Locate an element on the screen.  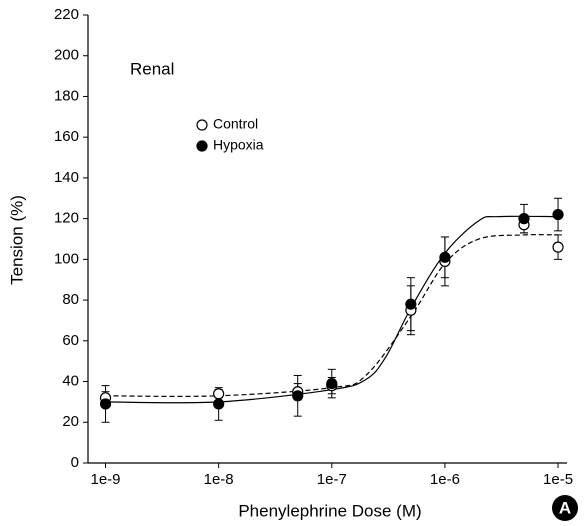
legend-label: Hypoxia is located at coordinates (238, 145).